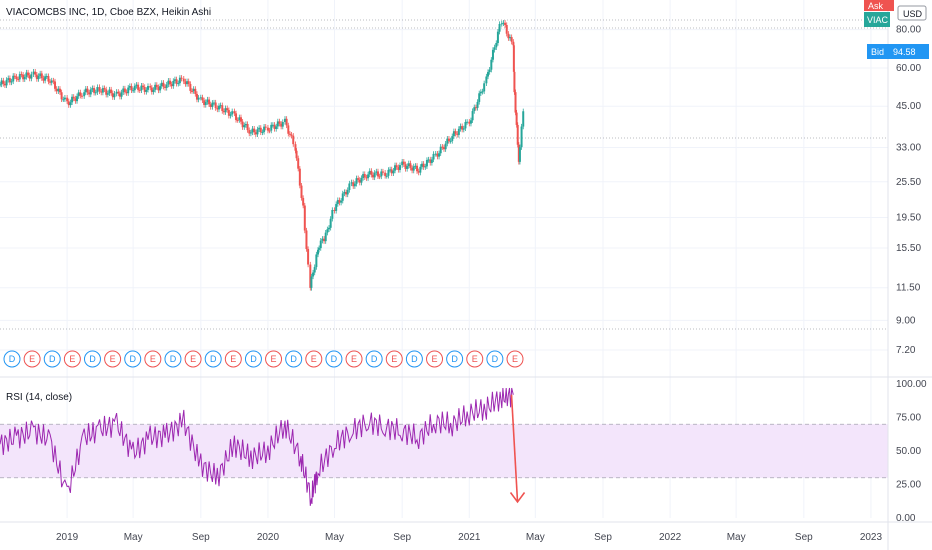 This screenshot has width=932, height=550. Describe the element at coordinates (908, 217) in the screenshot. I see `y-tick-label: 19.50` at that location.